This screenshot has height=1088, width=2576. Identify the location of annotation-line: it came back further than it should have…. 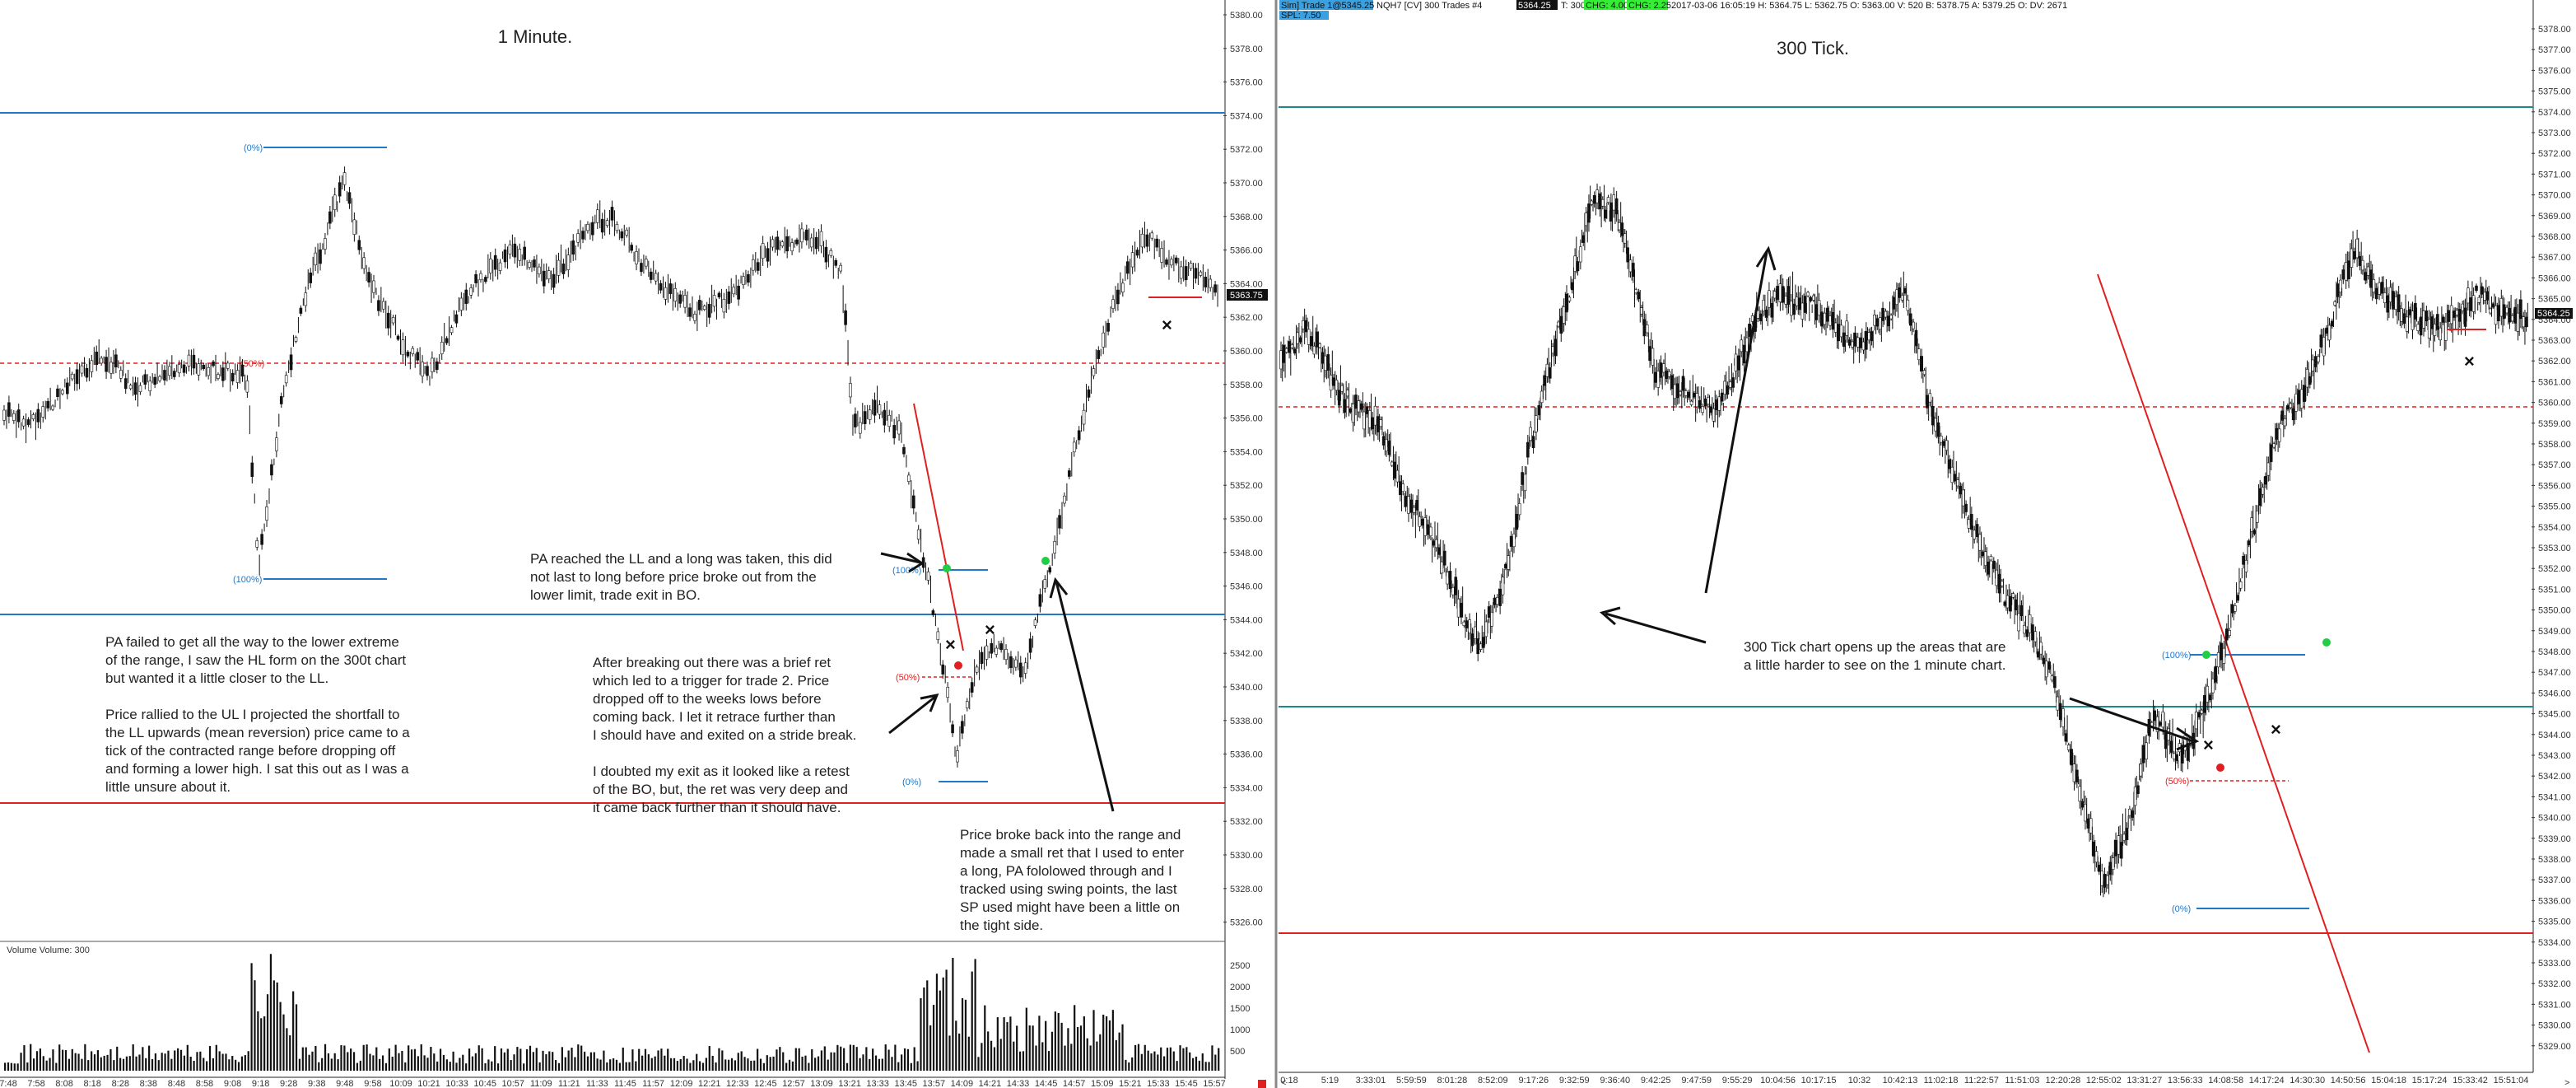
(717, 807).